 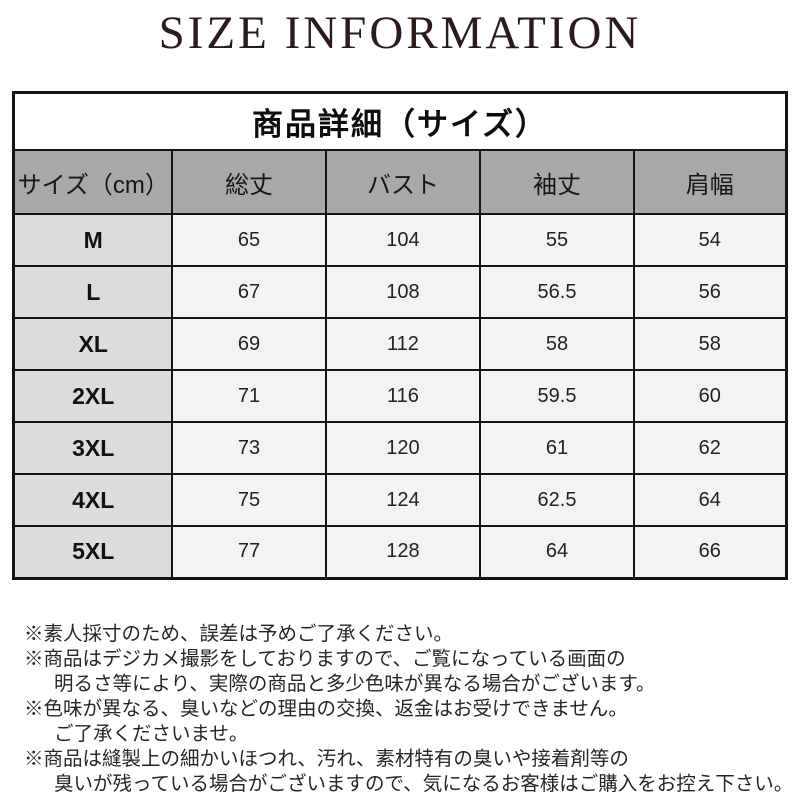 What do you see at coordinates (92, 448) in the screenshot?
I see `size-cell: 3XL` at bounding box center [92, 448].